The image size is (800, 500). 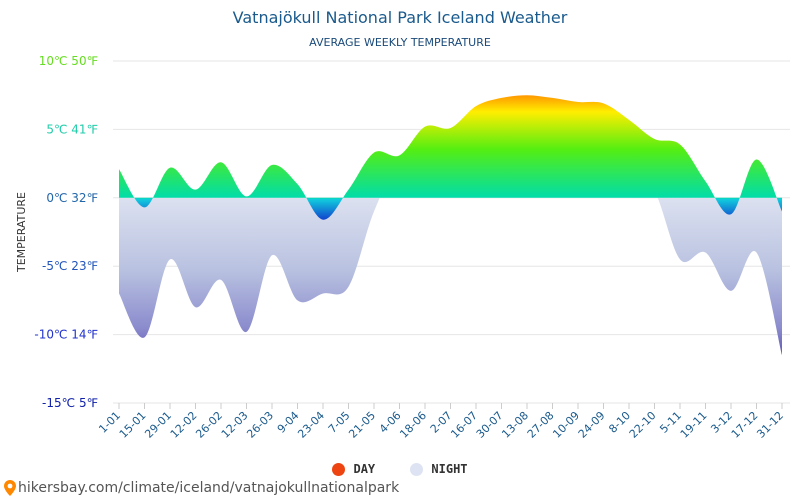 I want to click on x-tick-label: 29-01, so click(x=158, y=425).